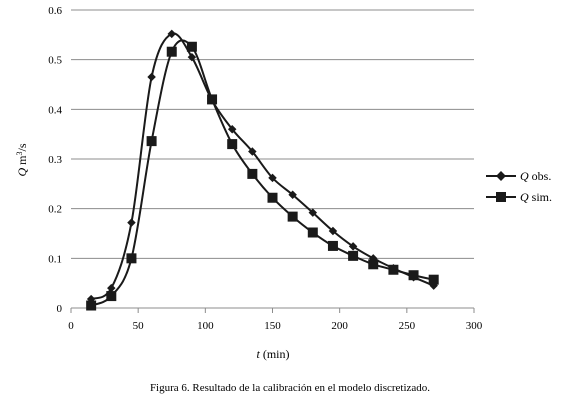  Describe the element at coordinates (536, 197) in the screenshot. I see `legend-label-sim: Q sim.` at that location.